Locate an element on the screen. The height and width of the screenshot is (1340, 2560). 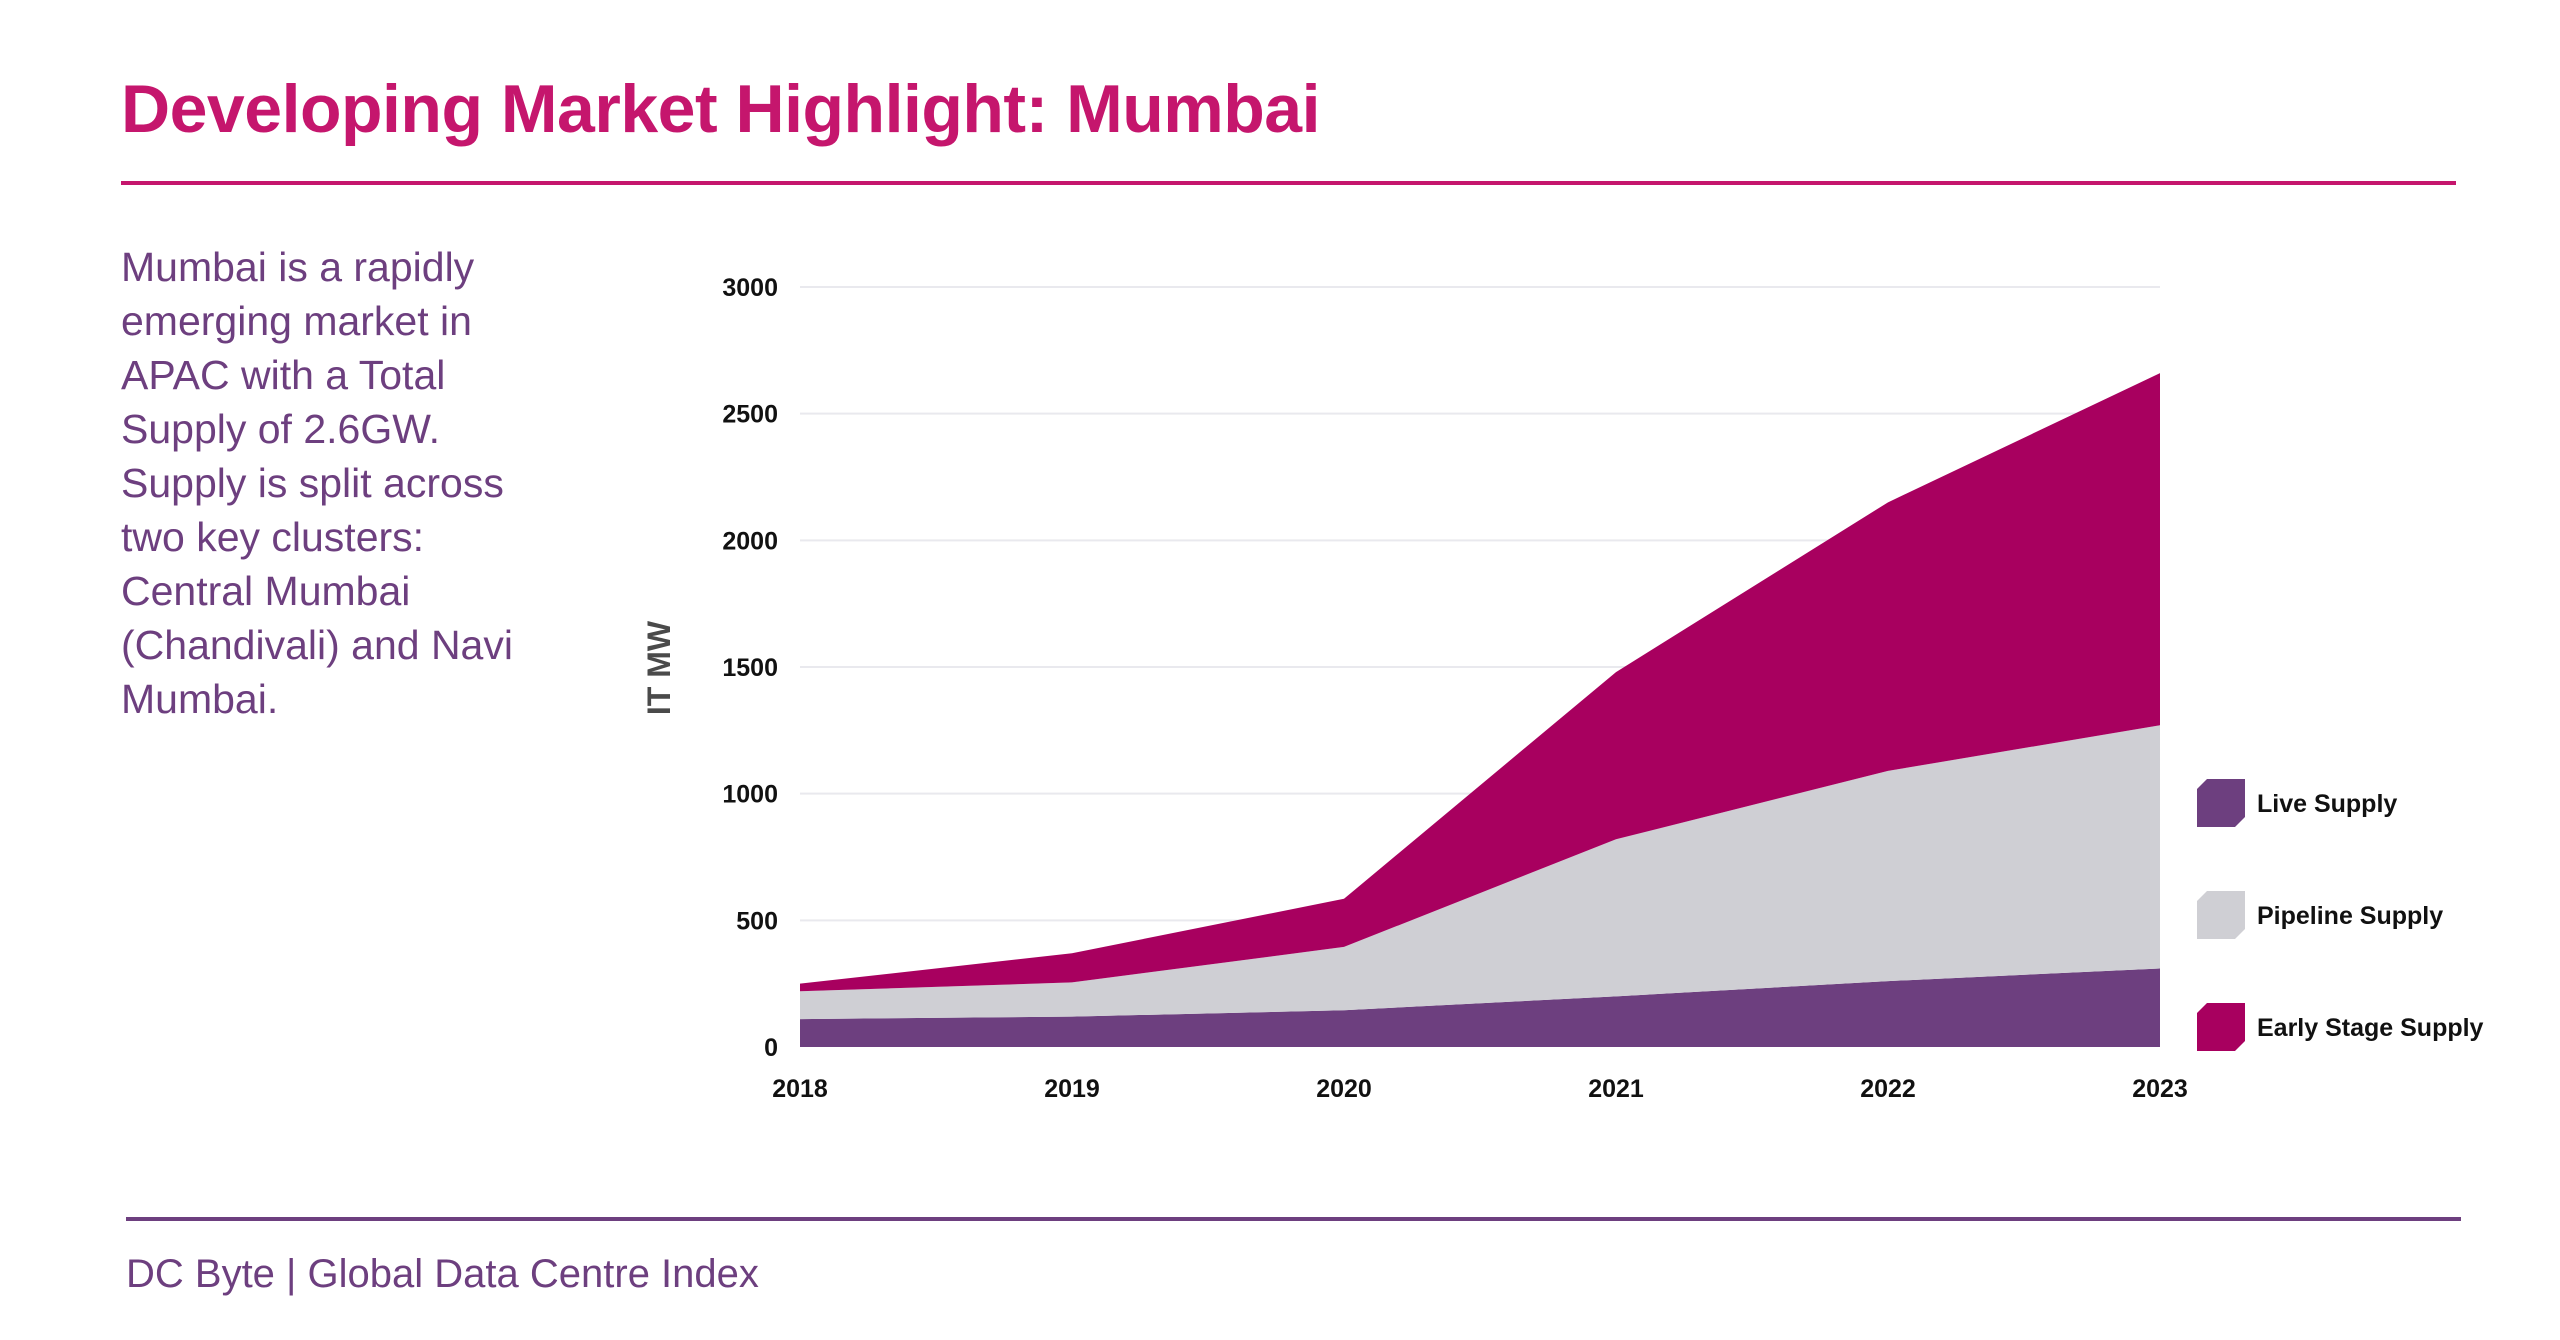
x-tick-label: 2022 is located at coordinates (1888, 1089).